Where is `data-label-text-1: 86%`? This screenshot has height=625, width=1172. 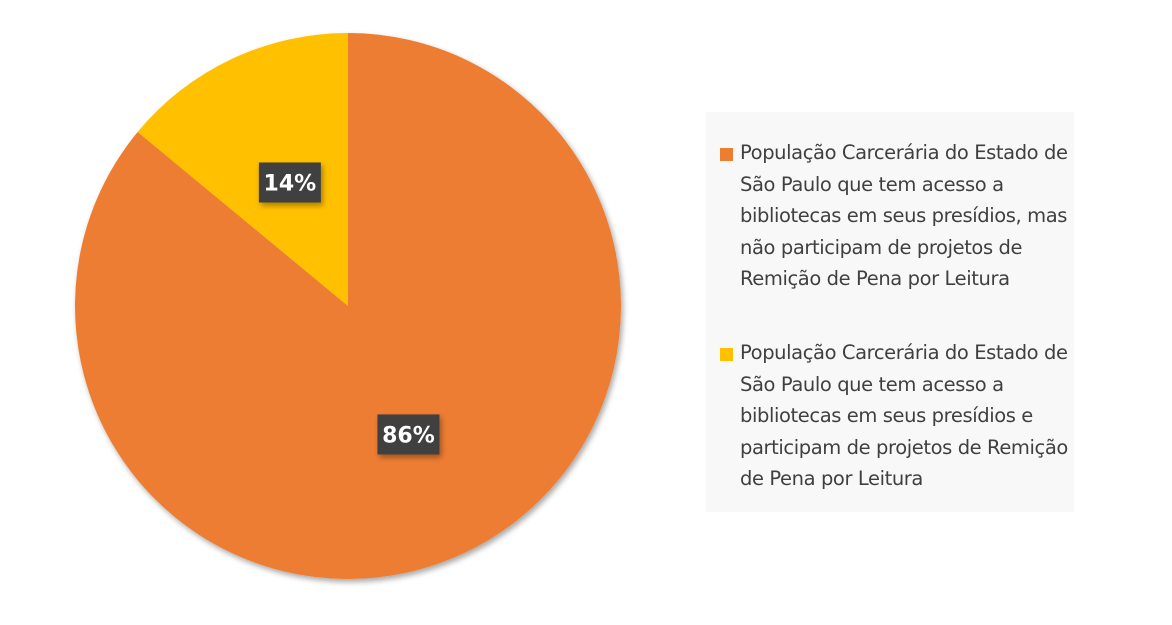 data-label-text-1: 86% is located at coordinates (408, 435).